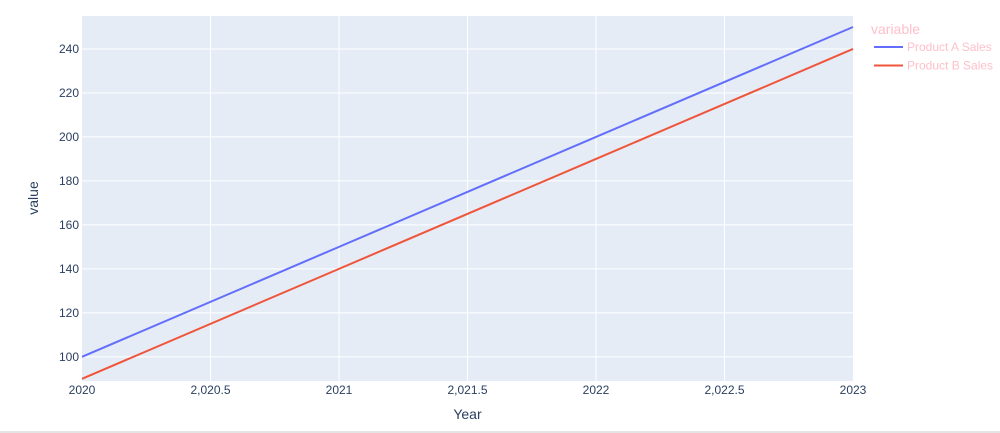  I want to click on legend: variable Product A Sales Product B Sales, so click(932, 47).